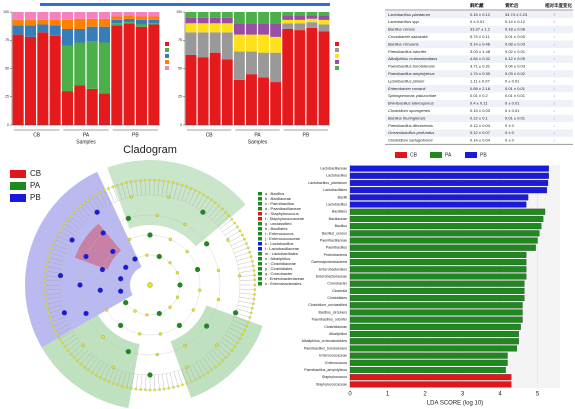 The image size is (575, 409). What do you see at coordinates (335, 190) in the screenshot?
I see `y-tick-label: Lactobacillales` at bounding box center [335, 190].